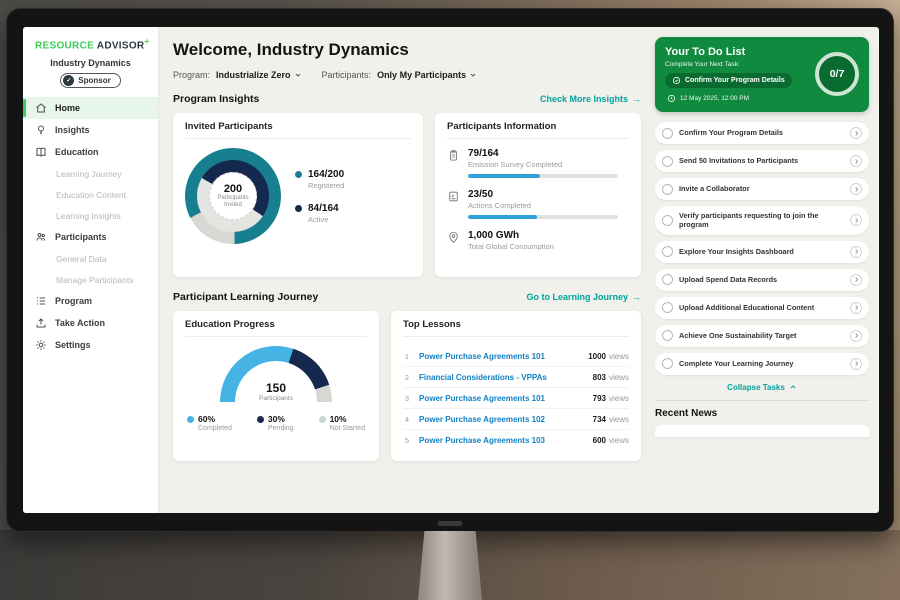 The width and height of the screenshot is (900, 600). Describe the element at coordinates (702, 64) in the screenshot. I see `todo-subtitle: Complete Your Next Task:` at that location.